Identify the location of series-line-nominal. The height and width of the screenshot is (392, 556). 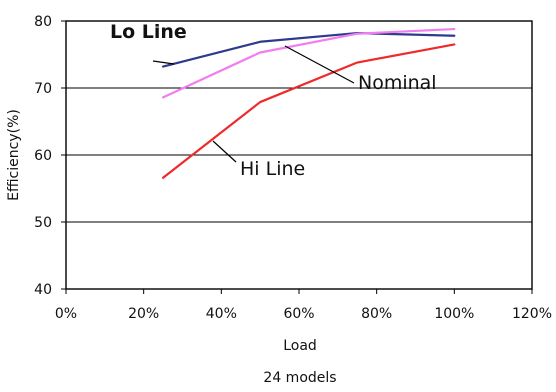
(308, 63).